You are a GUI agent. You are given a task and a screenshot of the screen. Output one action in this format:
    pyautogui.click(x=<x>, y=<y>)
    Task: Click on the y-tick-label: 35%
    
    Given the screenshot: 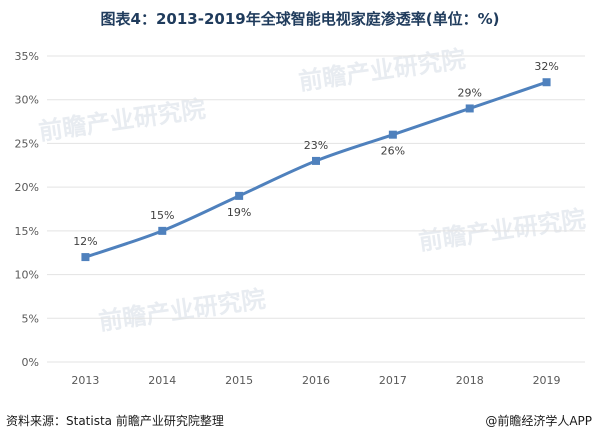 What is the action you would take?
    pyautogui.click(x=27, y=56)
    